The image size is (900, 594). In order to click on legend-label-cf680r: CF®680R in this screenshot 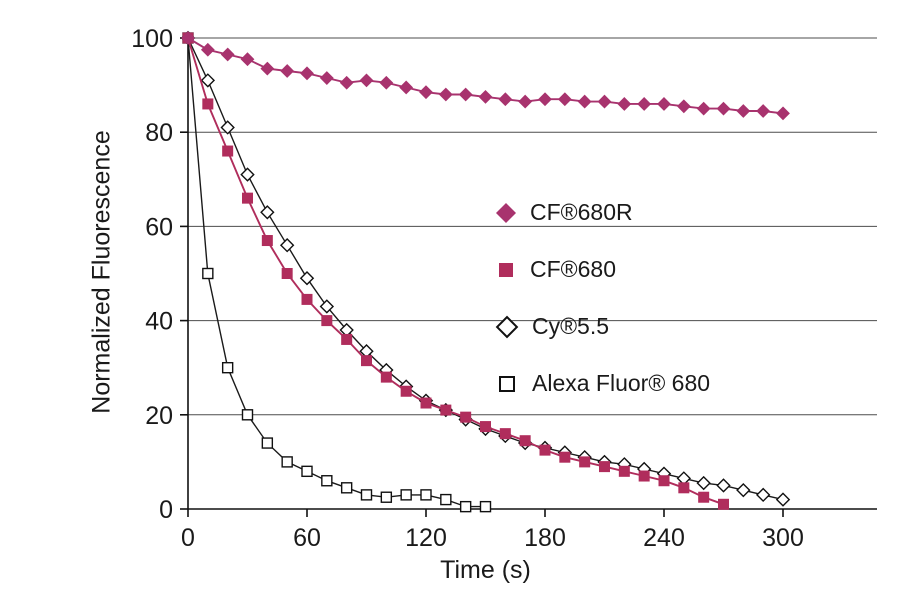, I will do `click(581, 212)`.